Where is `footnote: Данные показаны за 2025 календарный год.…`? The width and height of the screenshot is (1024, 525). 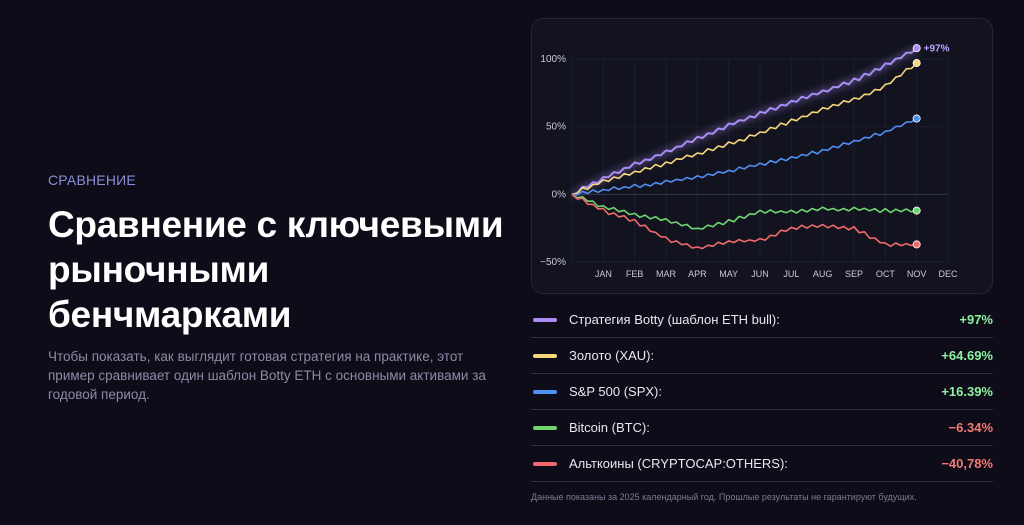
footnote: Данные показаны за 2025 календарный год.… is located at coordinates (724, 497).